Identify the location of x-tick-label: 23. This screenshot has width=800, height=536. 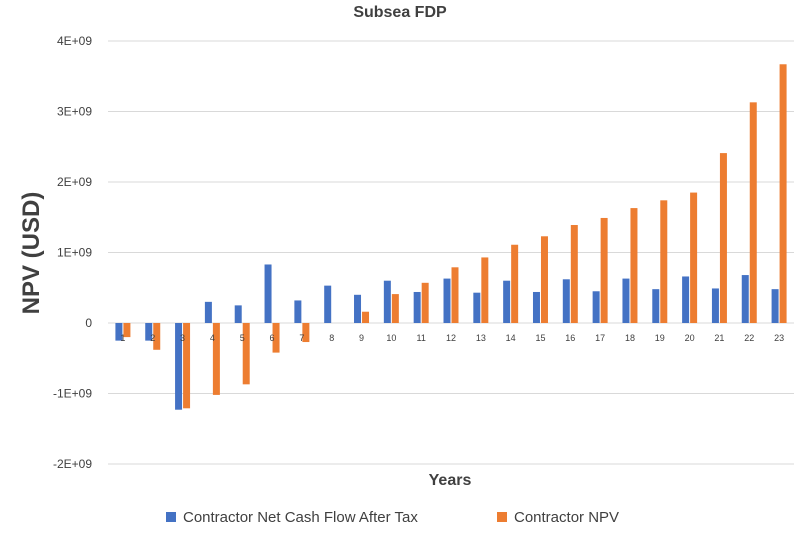
(779, 338).